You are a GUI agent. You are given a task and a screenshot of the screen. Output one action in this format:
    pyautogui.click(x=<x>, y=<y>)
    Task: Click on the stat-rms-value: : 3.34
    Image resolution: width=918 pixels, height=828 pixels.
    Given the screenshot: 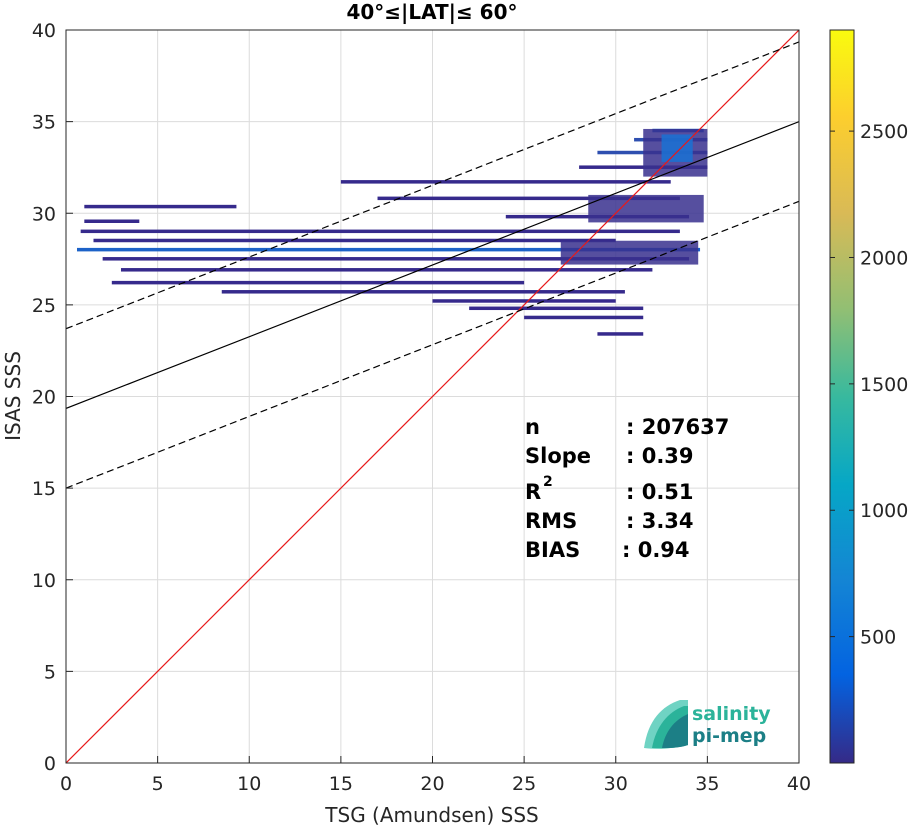 What is the action you would take?
    pyautogui.click(x=660, y=521)
    